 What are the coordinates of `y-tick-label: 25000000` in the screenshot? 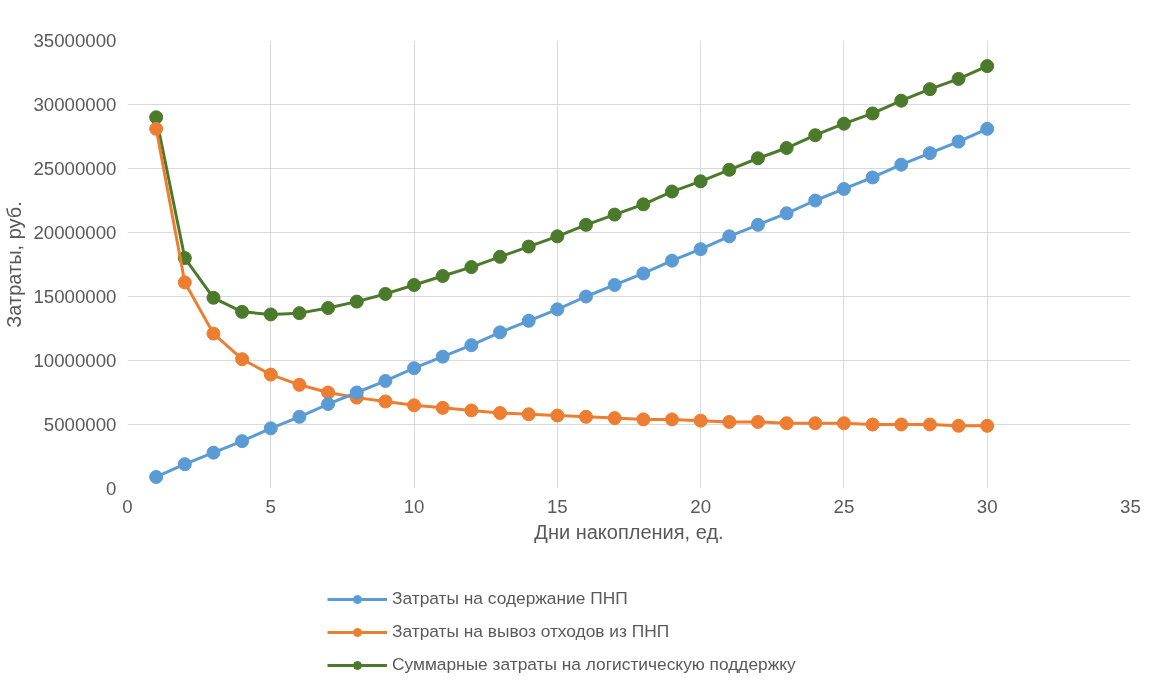 It's located at (75, 168).